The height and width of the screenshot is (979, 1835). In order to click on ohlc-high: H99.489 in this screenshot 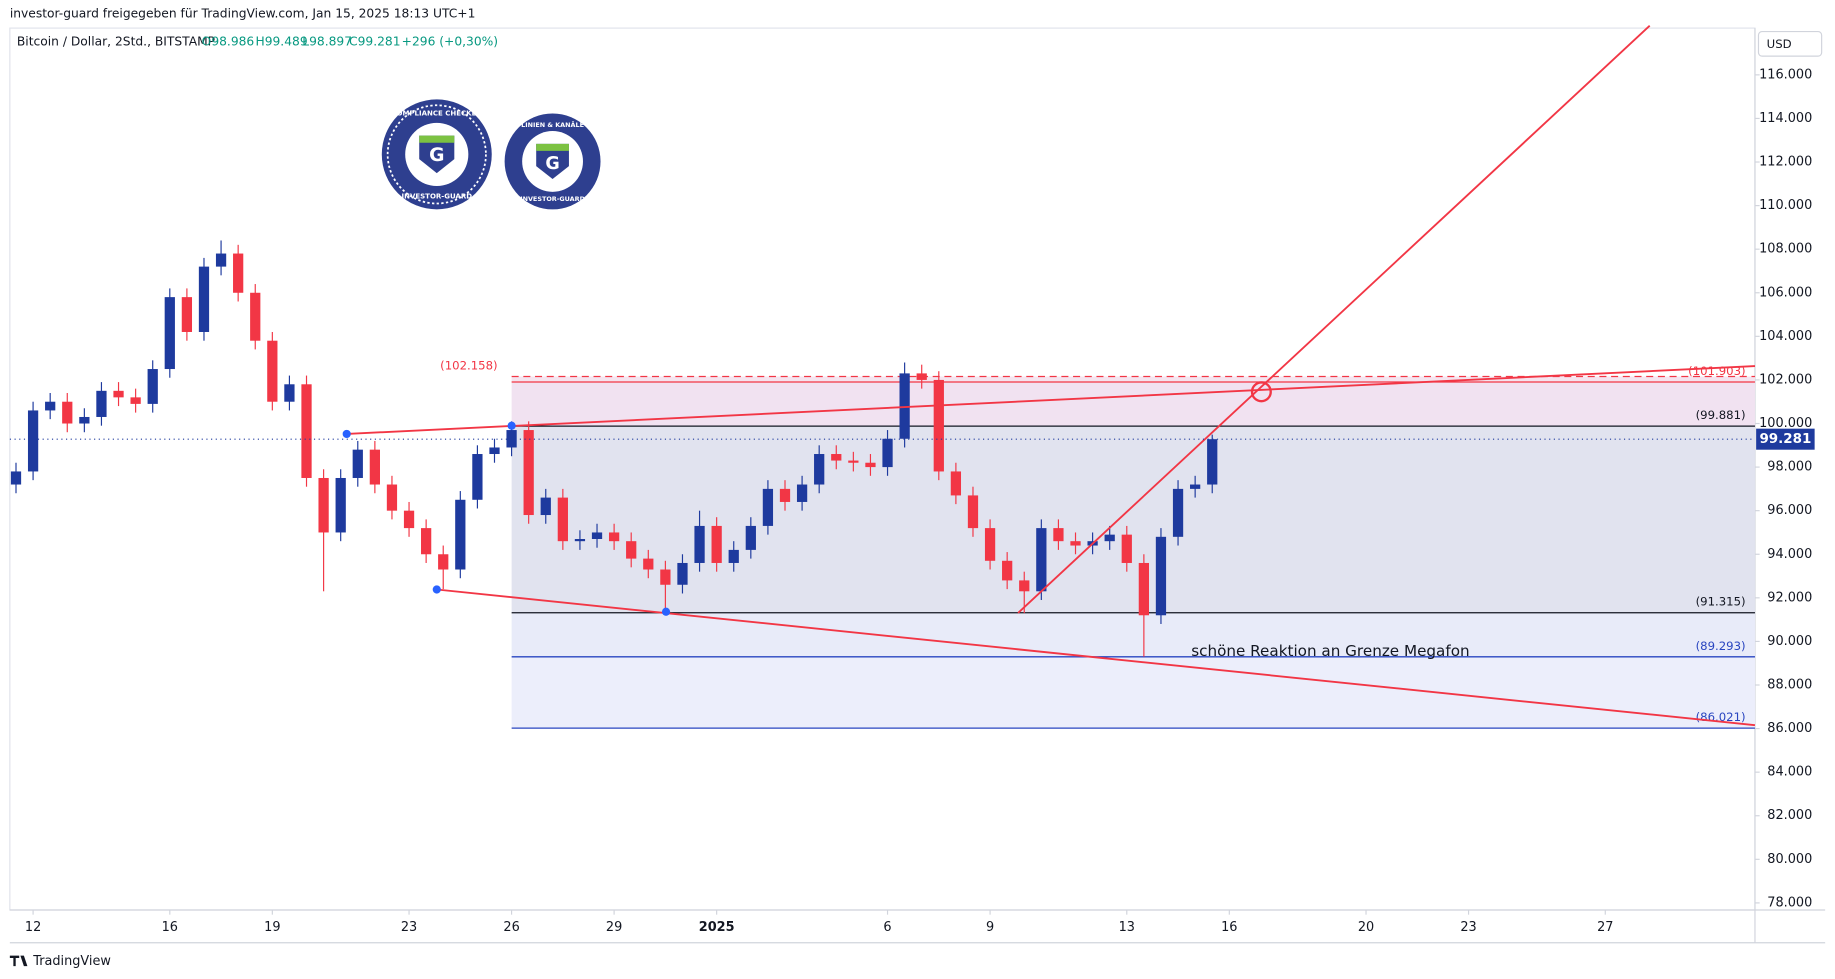, I will do `click(281, 42)`.